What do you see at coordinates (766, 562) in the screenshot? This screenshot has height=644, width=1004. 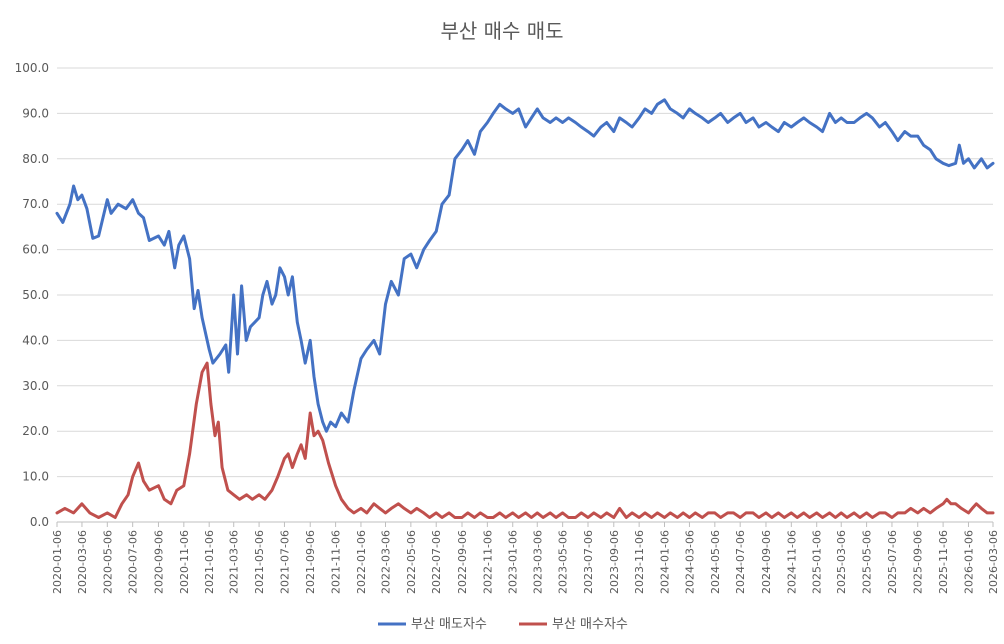 I see `x-tick-label: 2024-09-06` at bounding box center [766, 562].